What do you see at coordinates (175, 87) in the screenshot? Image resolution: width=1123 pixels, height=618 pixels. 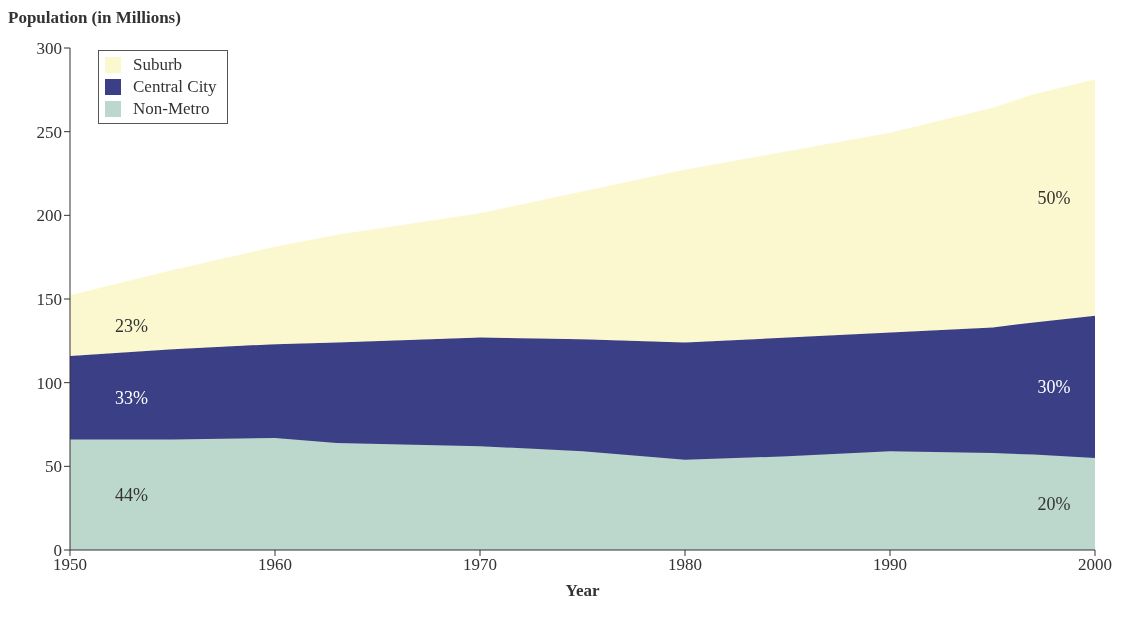 I see `legend-label: Central City` at bounding box center [175, 87].